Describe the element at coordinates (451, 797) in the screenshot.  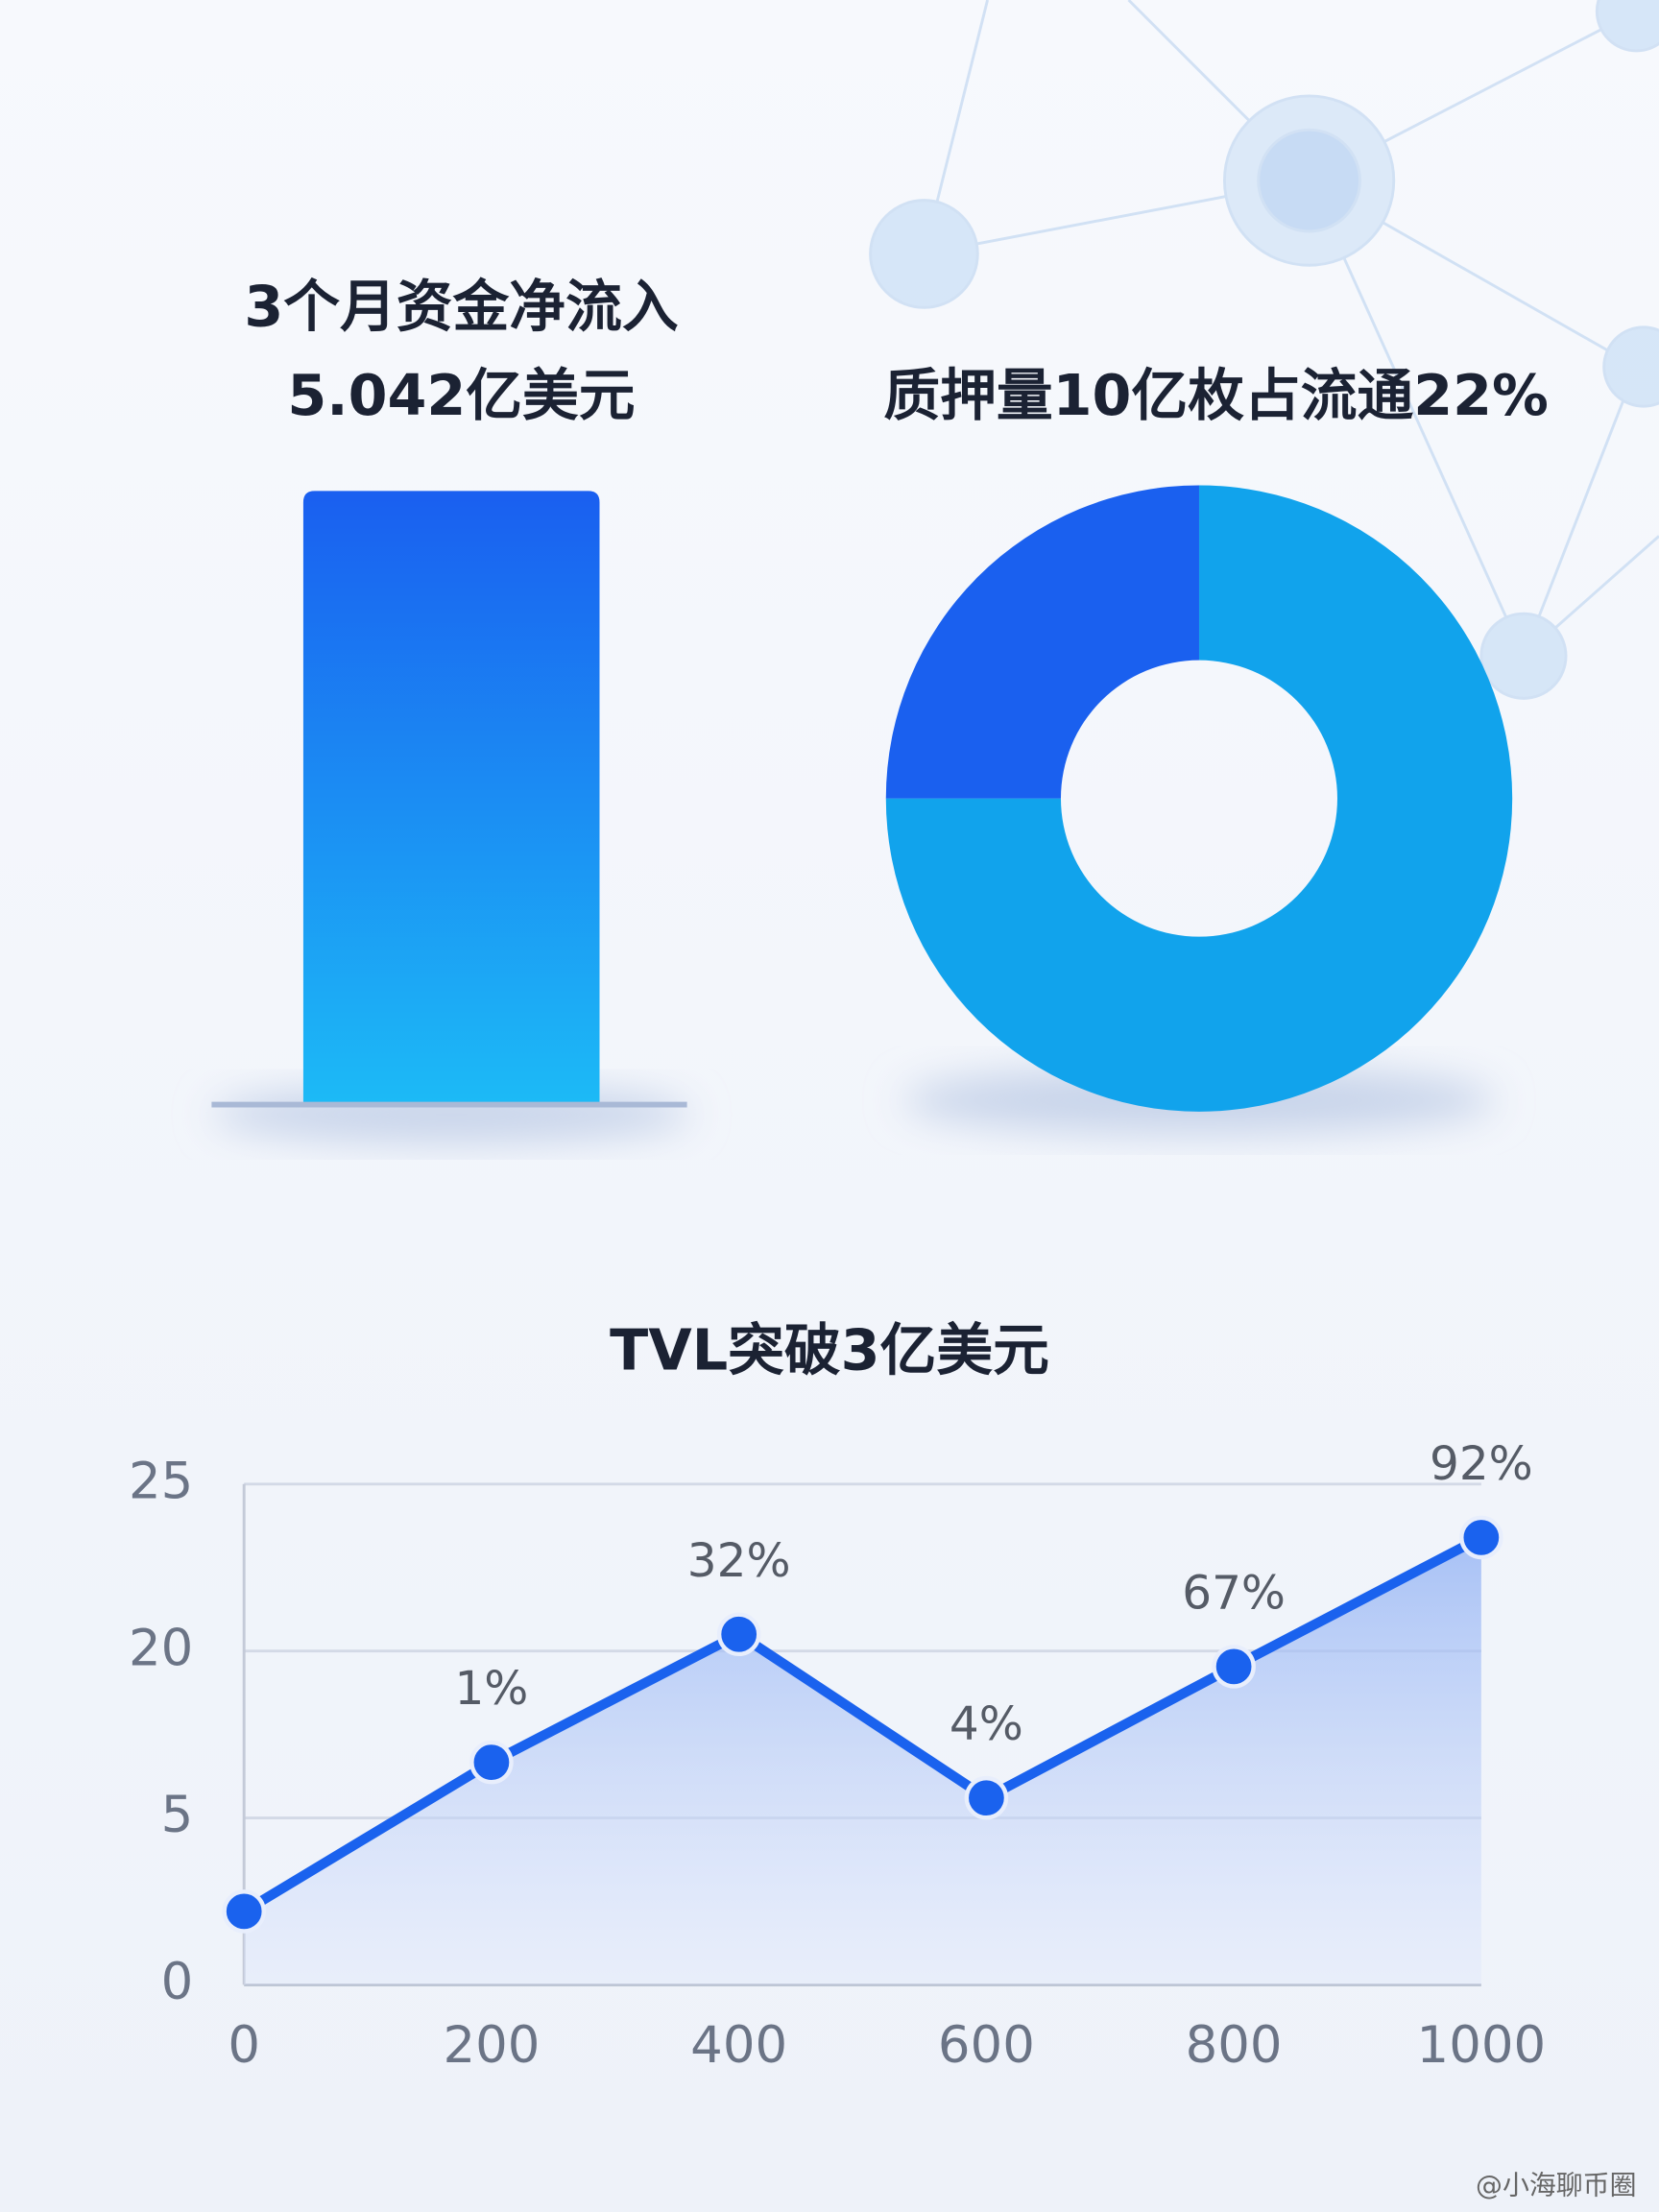
I see `bar` at that location.